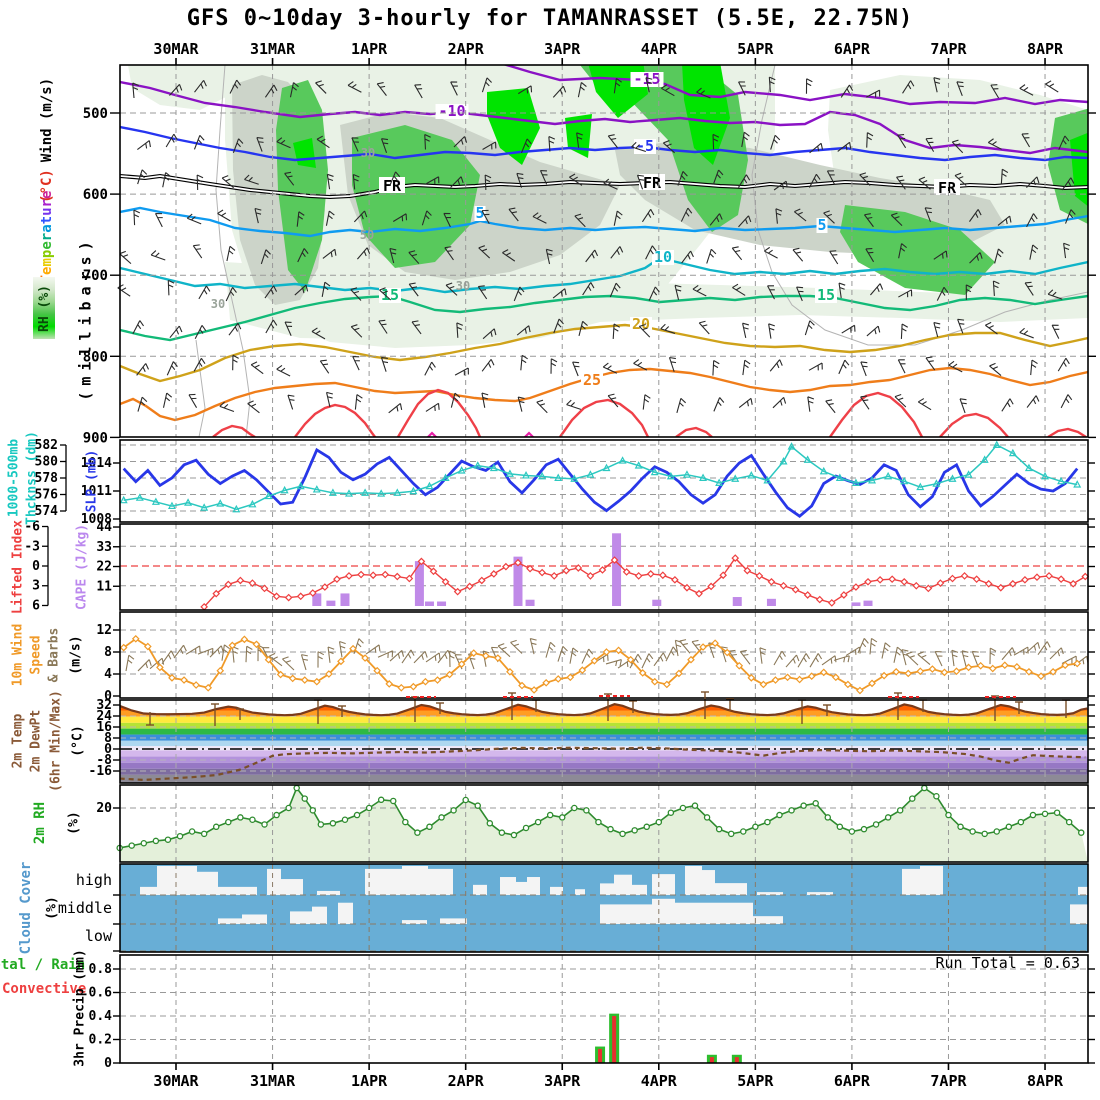 This screenshot has height=1100, width=1100. Describe the element at coordinates (856, 604) in the screenshot. I see `cape-bar` at that location.